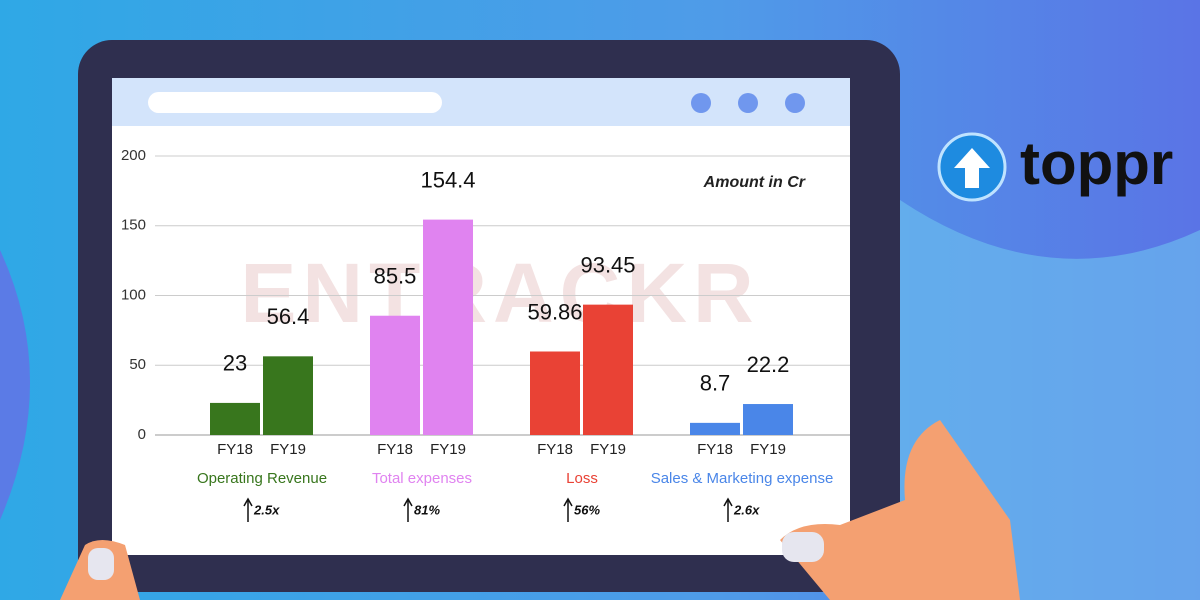 This screenshot has width=1200, height=600. Describe the element at coordinates (235, 363) in the screenshot. I see `value-label: 23` at that location.